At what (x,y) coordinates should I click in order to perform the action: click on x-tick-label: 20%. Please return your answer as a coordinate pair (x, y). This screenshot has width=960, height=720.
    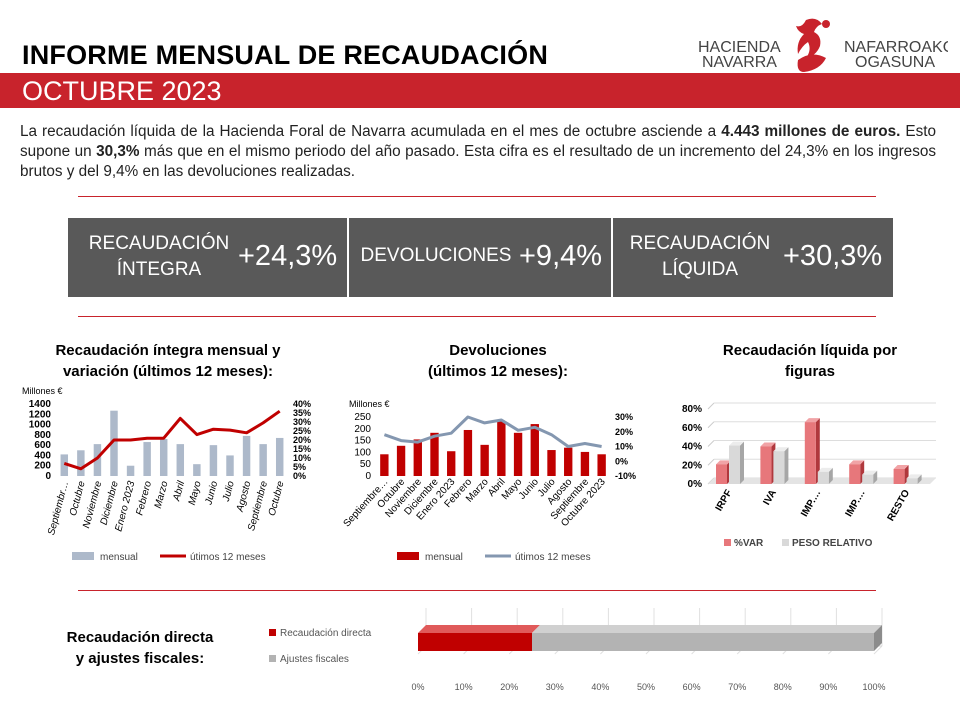
    Looking at the image, I should click on (509, 687).